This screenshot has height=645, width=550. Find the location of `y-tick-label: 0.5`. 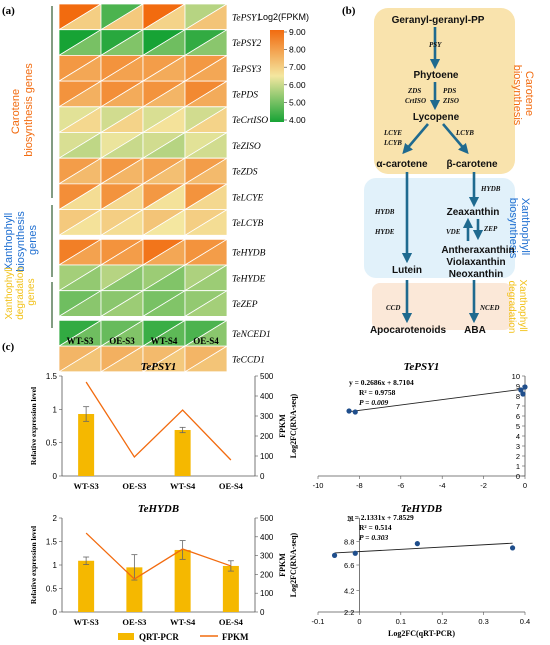

y-tick-label: 0.5 is located at coordinates (52, 443).